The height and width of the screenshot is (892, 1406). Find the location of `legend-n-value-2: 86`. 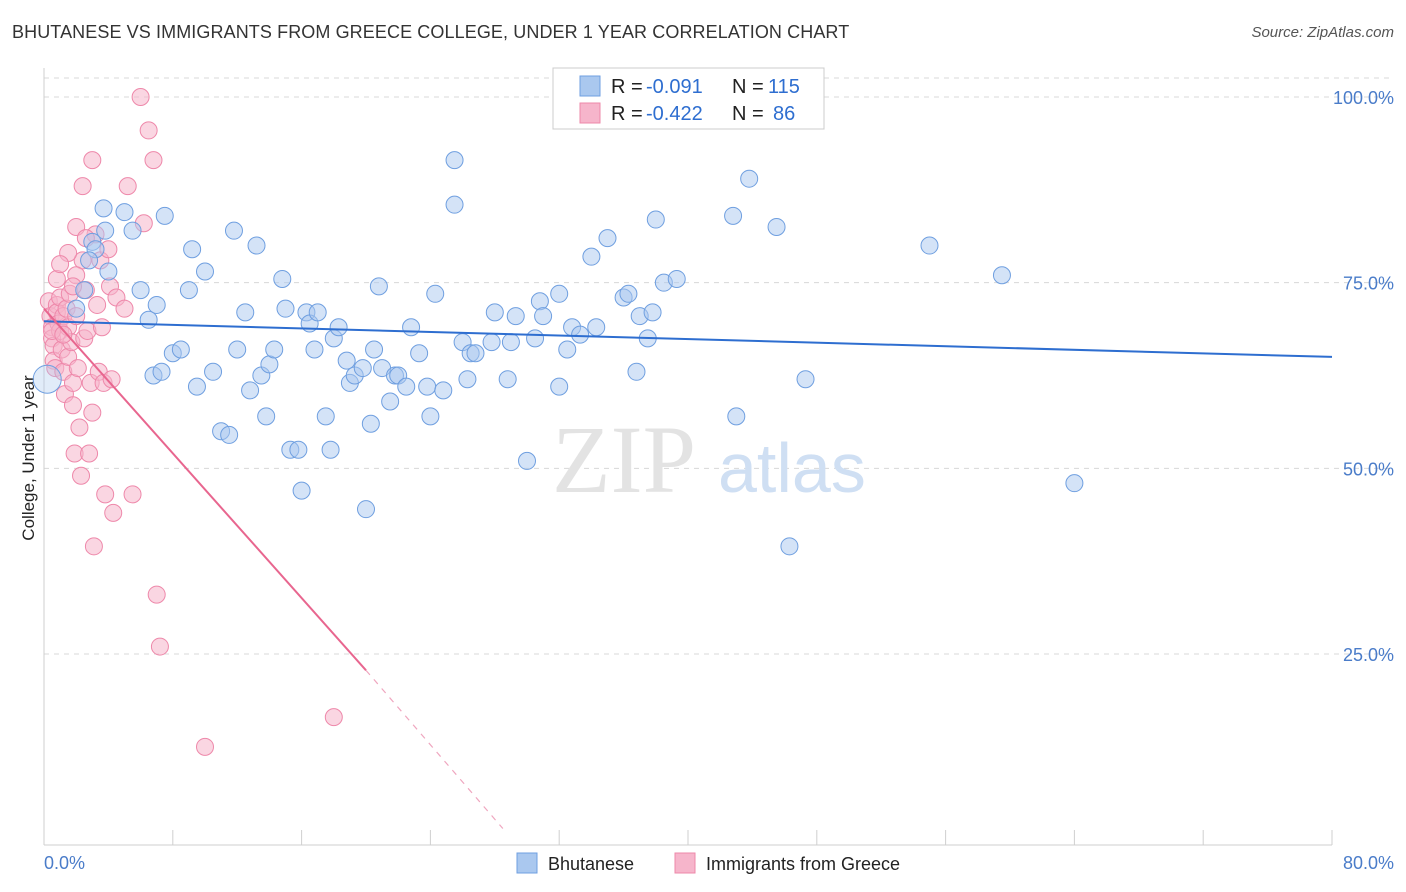

legend-n-value-2: 86 is located at coordinates (784, 114).